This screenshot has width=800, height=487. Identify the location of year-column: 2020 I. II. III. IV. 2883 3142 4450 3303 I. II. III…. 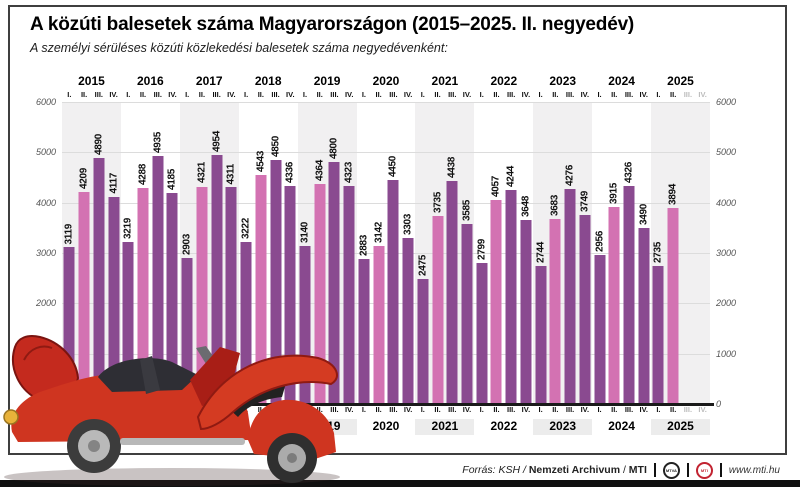
(386, 254).